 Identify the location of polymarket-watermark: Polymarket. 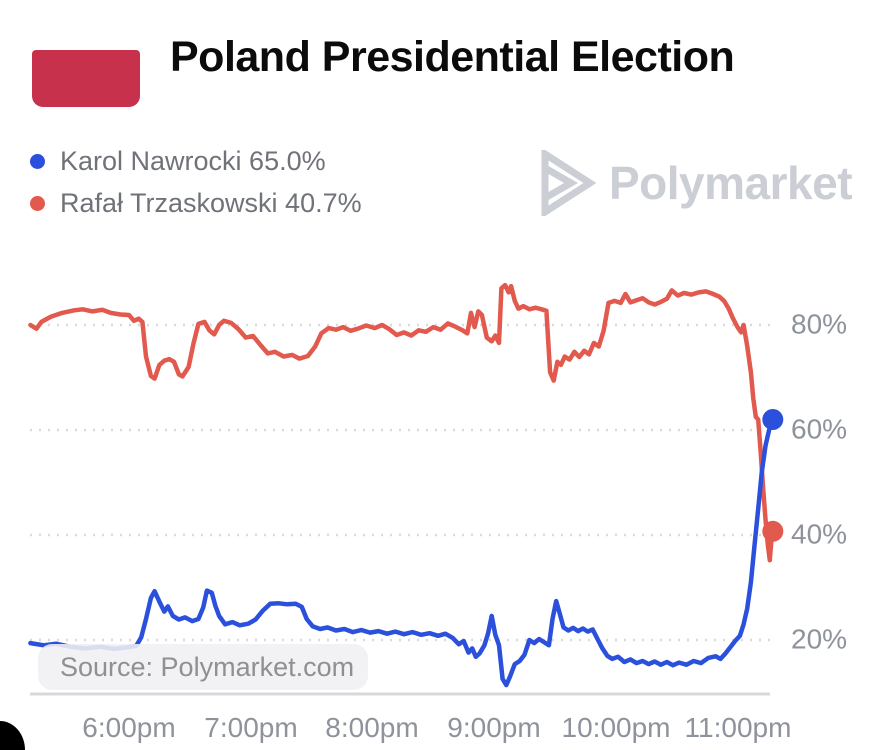
(696, 183).